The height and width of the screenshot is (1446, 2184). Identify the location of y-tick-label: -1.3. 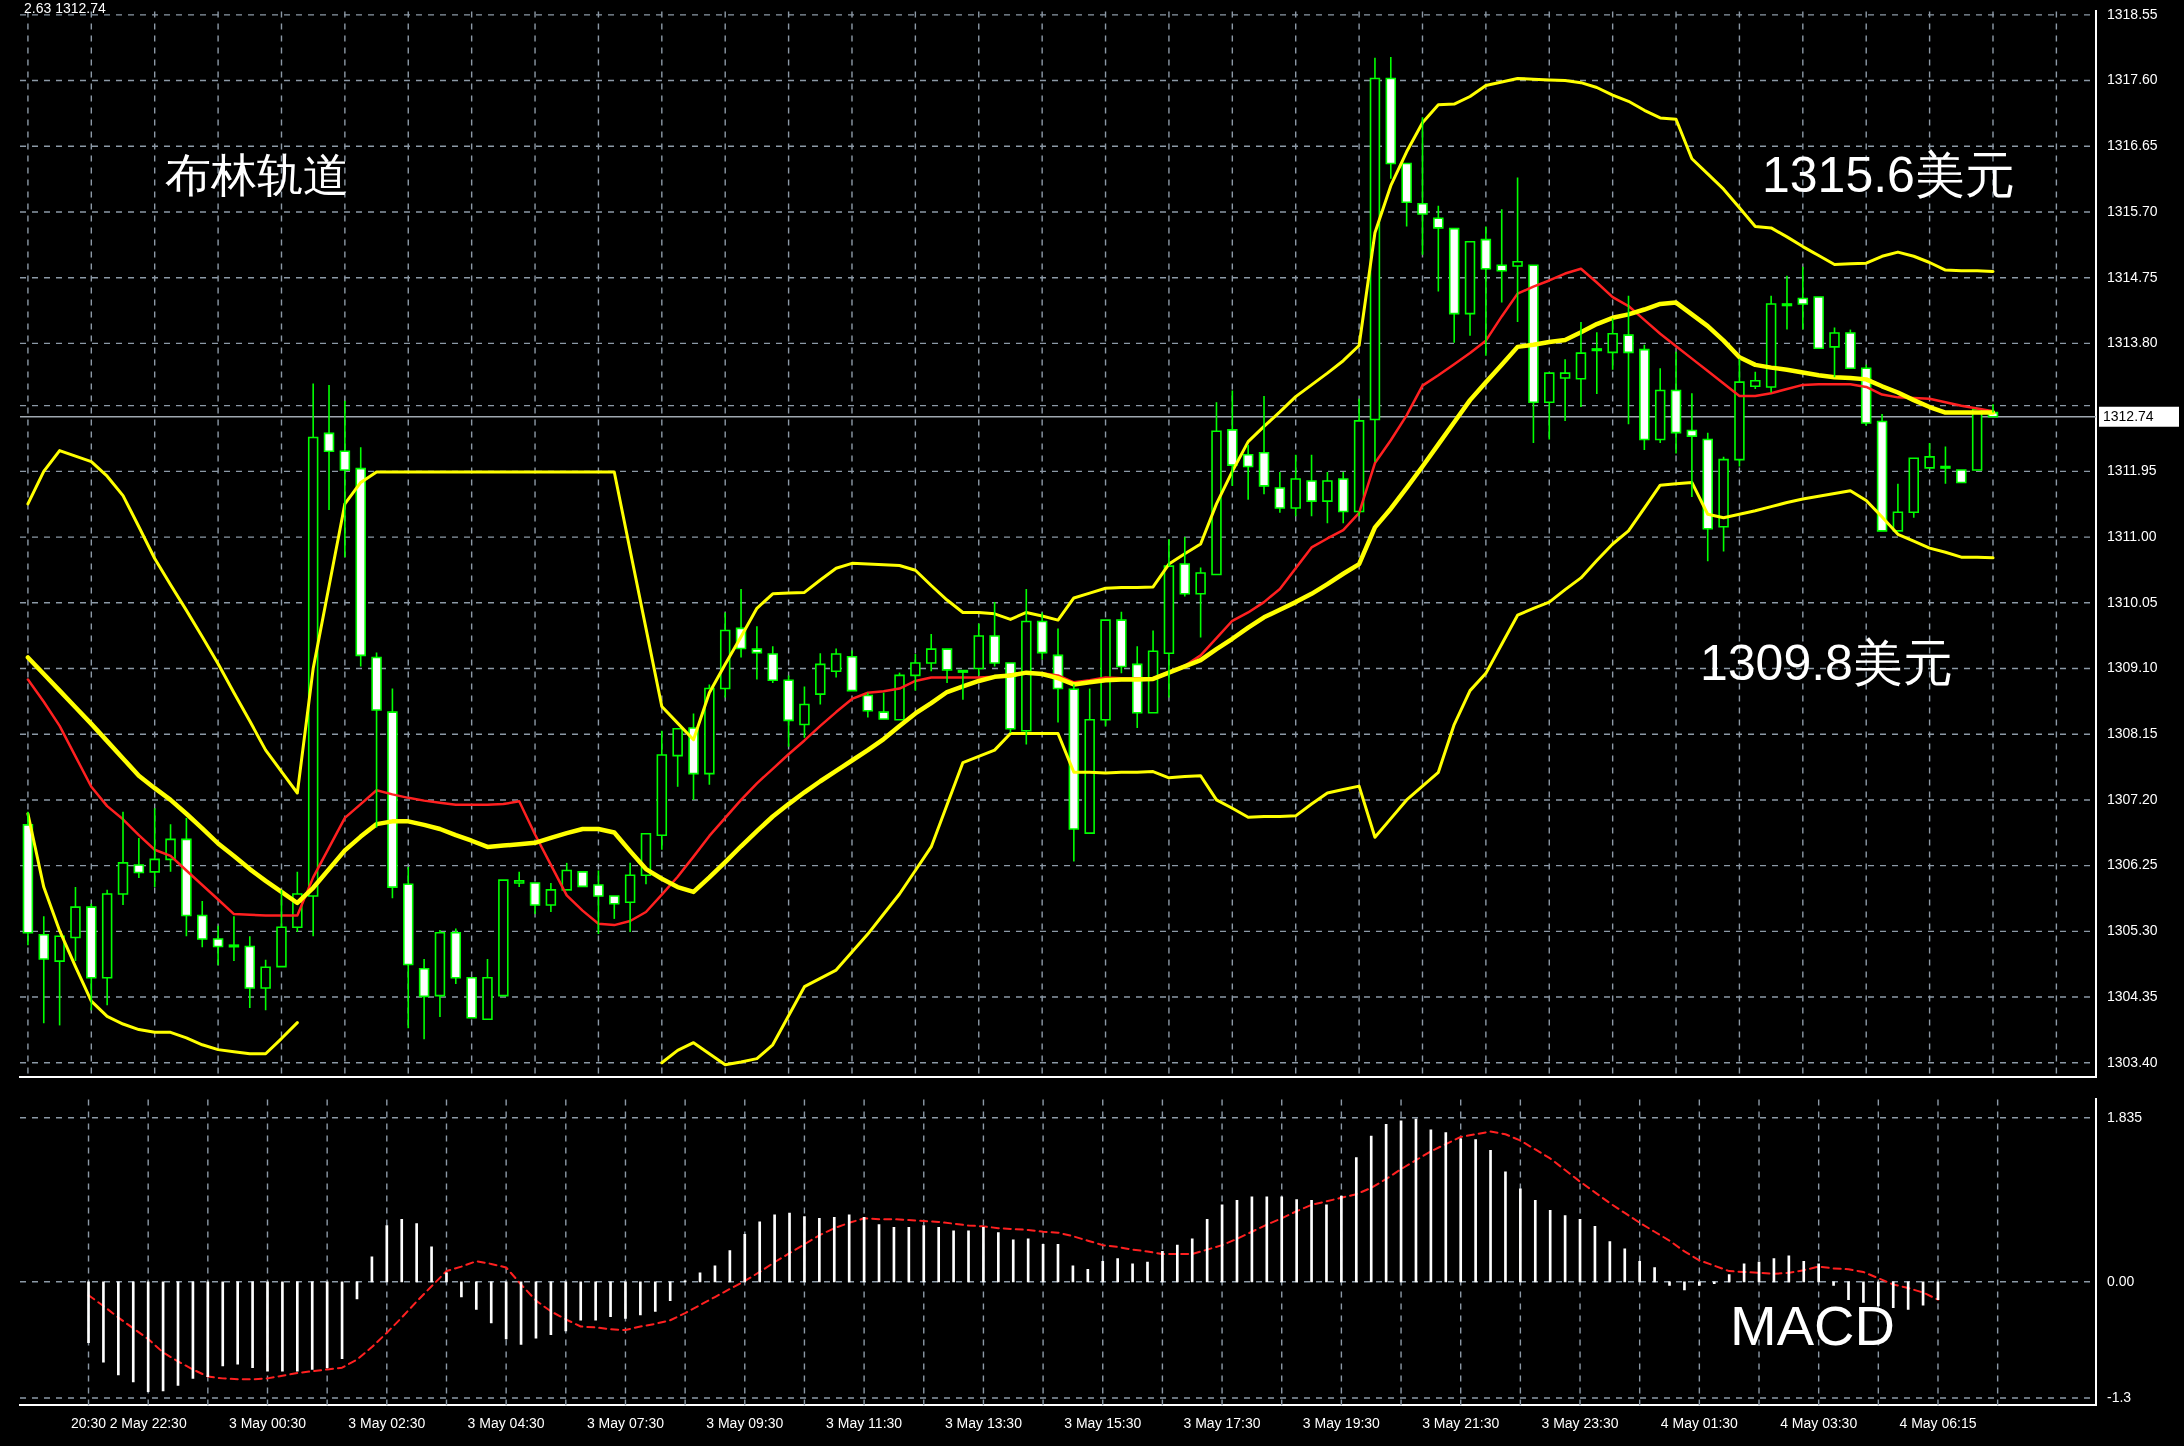
(2119, 1396).